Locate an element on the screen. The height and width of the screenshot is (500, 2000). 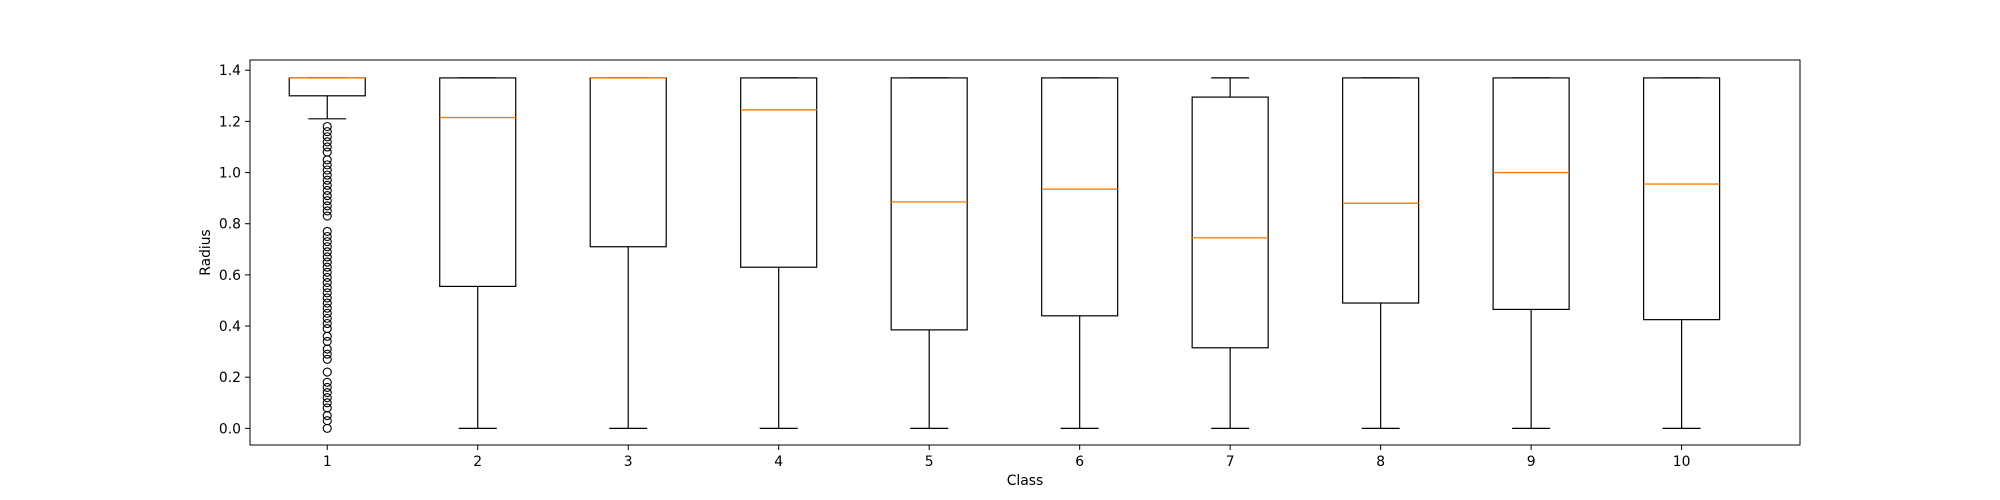
y-tick-label: 0.0 is located at coordinates (230, 429).